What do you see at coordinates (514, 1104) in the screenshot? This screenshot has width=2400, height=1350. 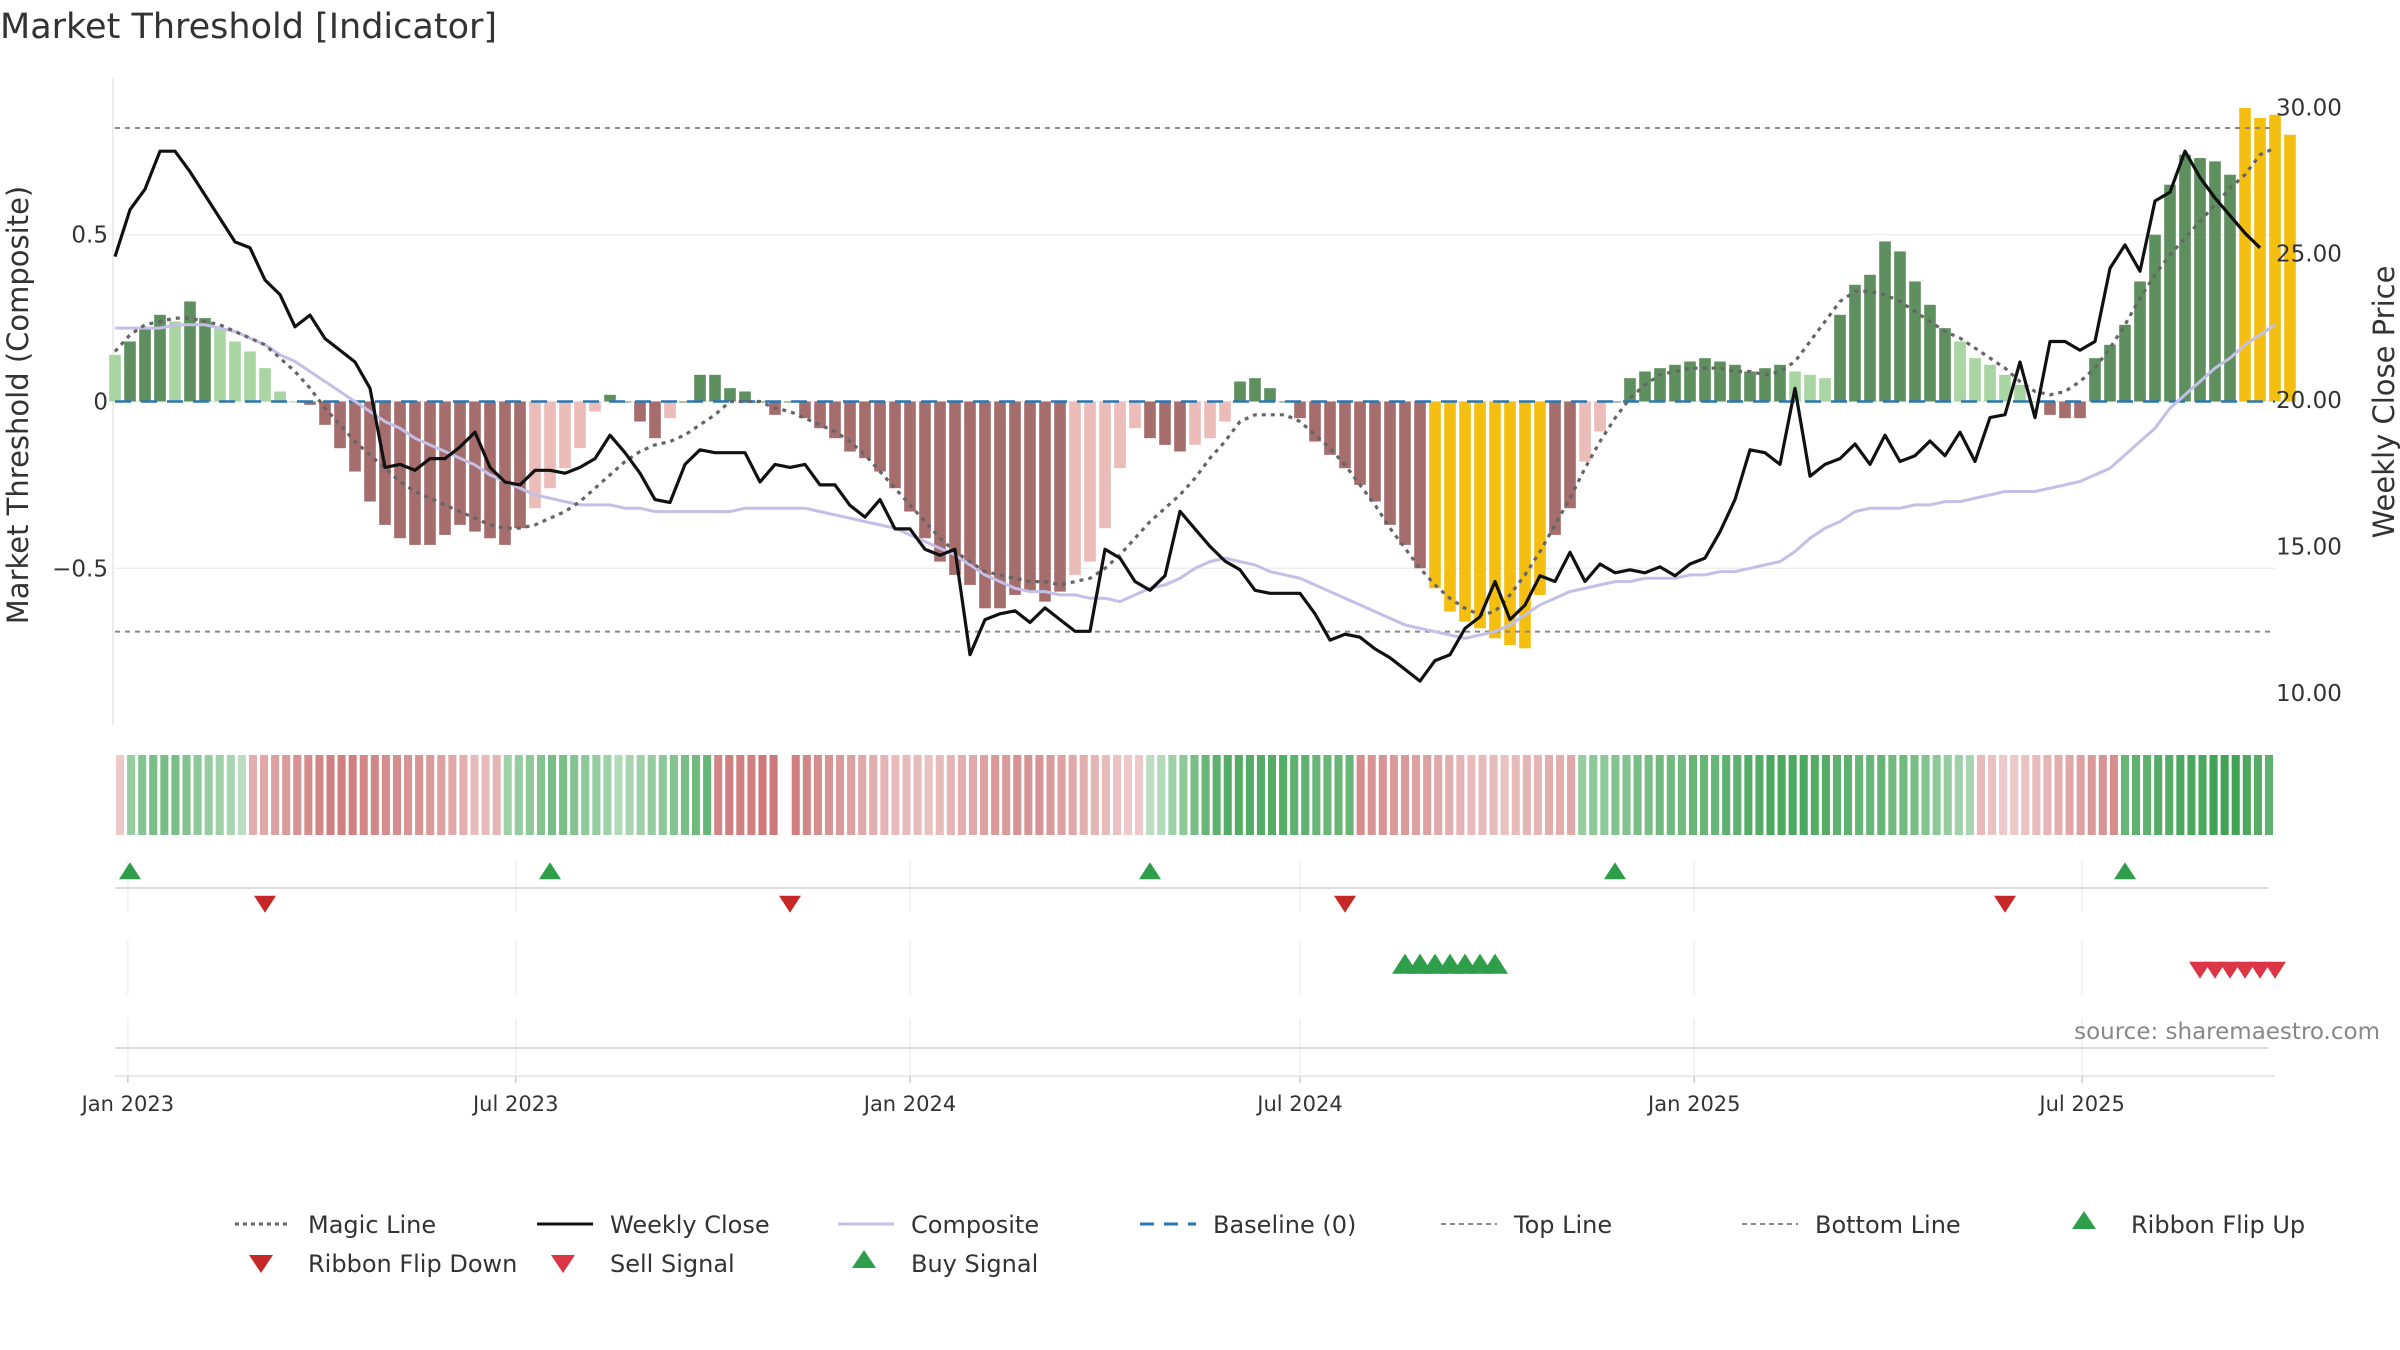 I see `x-tick-label: Jul 2023` at bounding box center [514, 1104].